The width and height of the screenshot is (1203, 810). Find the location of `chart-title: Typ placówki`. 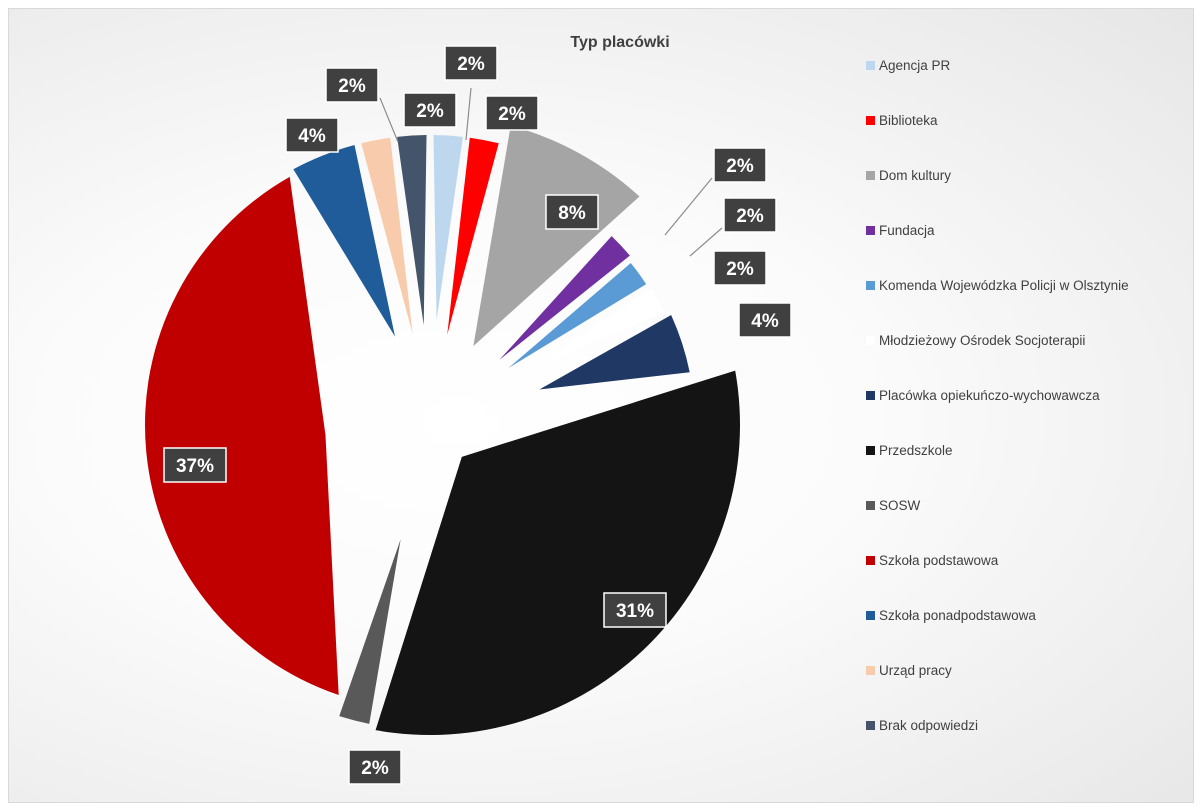

chart-title: Typ placówki is located at coordinates (620, 42).